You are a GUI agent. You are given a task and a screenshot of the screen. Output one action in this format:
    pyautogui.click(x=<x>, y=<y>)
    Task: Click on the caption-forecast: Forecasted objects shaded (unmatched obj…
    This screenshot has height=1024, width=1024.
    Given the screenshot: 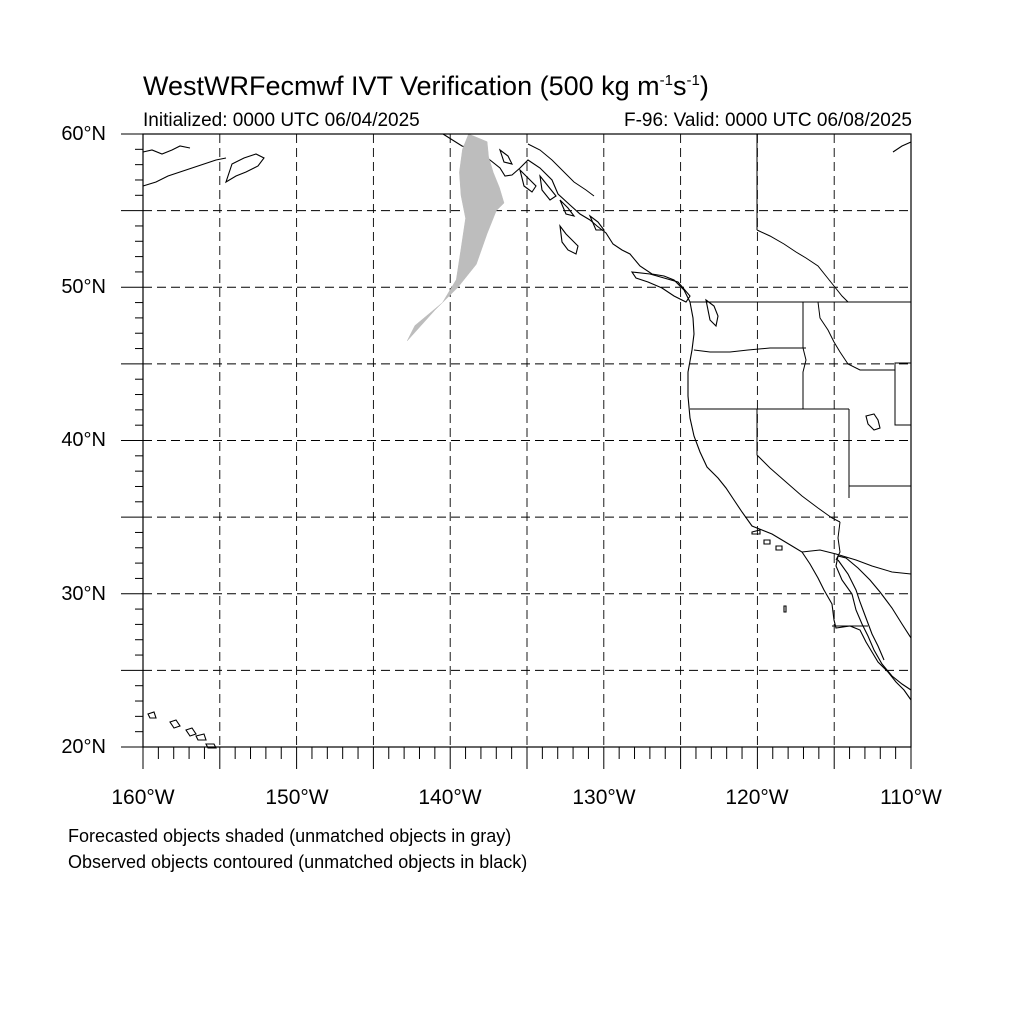 What is the action you would take?
    pyautogui.click(x=290, y=836)
    